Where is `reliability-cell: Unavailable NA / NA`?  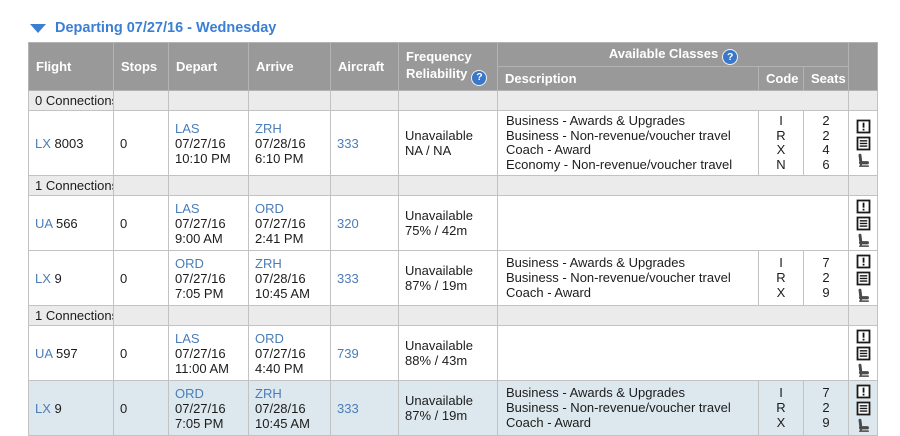 reliability-cell: Unavailable NA / NA is located at coordinates (448, 143).